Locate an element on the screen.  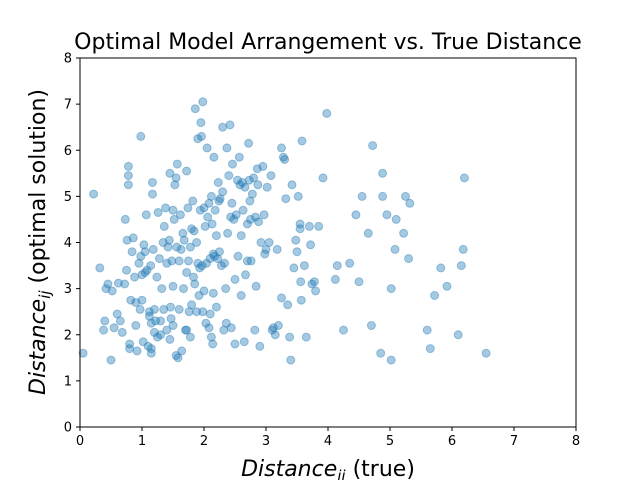
x-tick-label: 8 is located at coordinates (576, 441).